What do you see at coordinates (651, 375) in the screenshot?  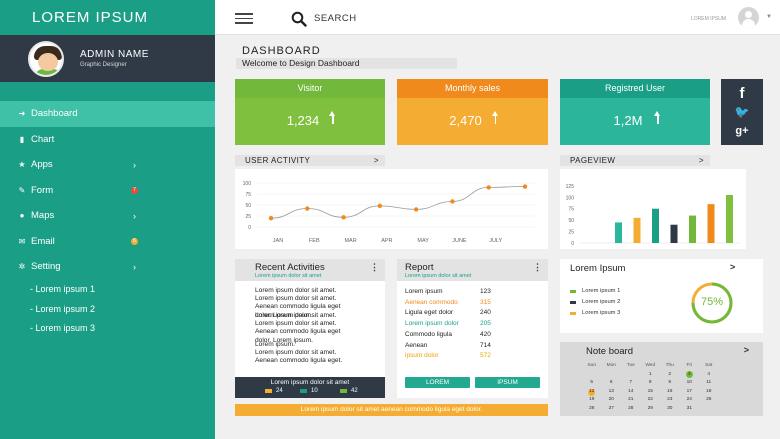 I see `calendar-day: 1` at bounding box center [651, 375].